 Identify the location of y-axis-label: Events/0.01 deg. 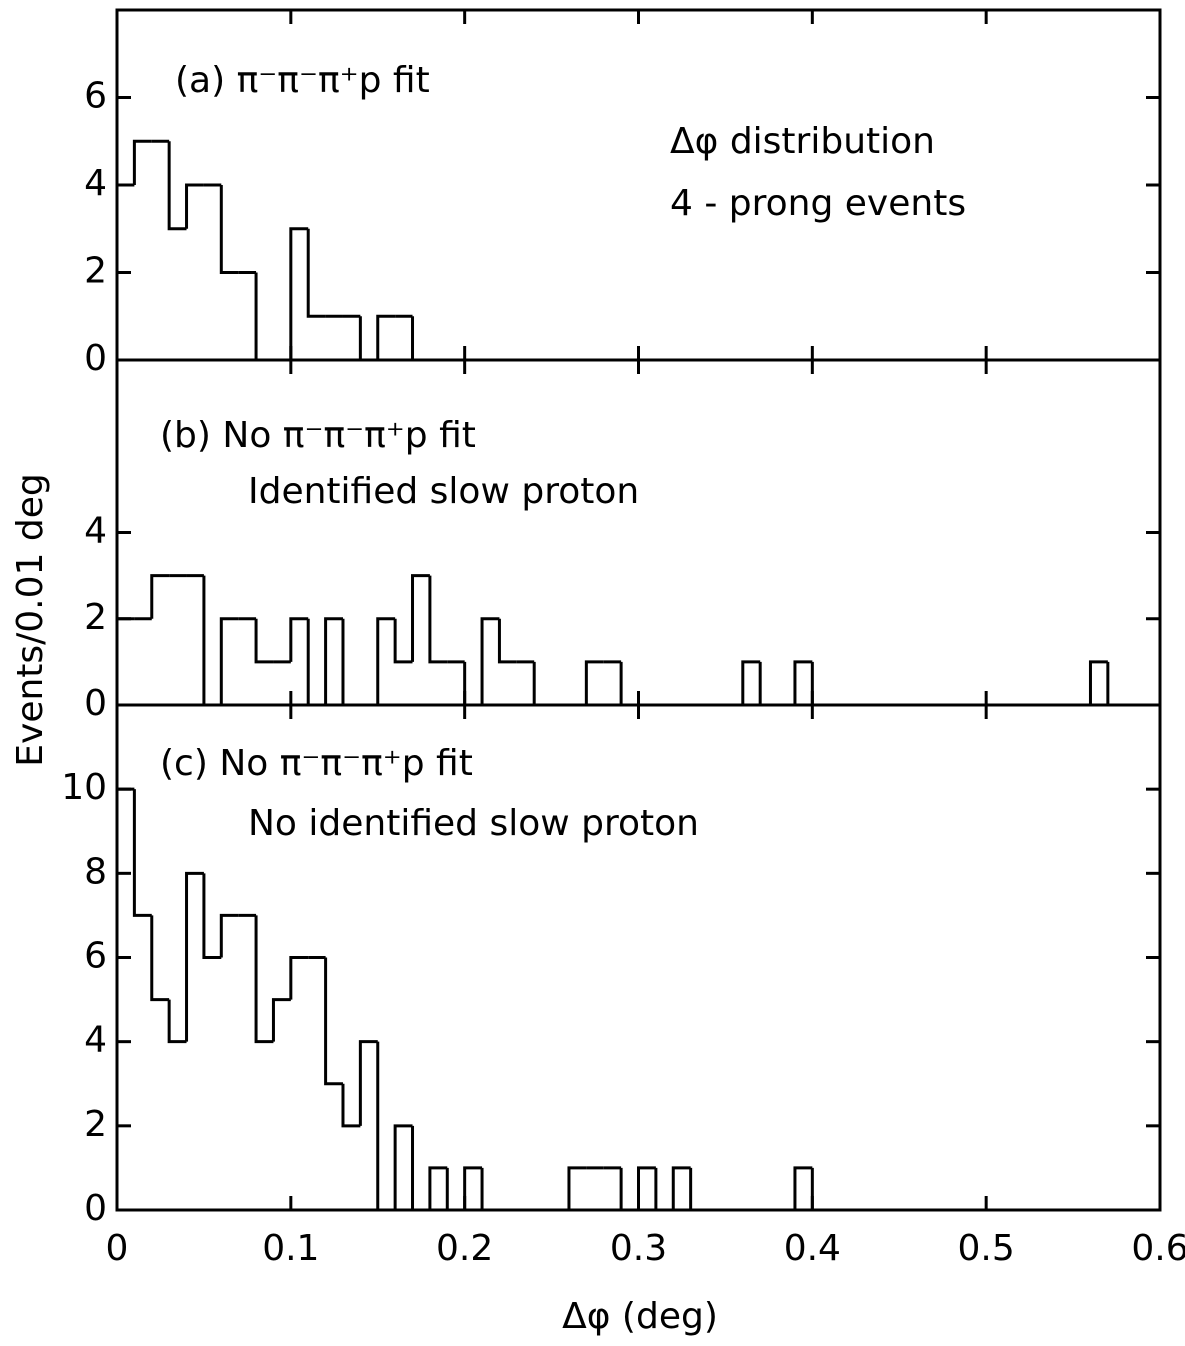
(30, 619).